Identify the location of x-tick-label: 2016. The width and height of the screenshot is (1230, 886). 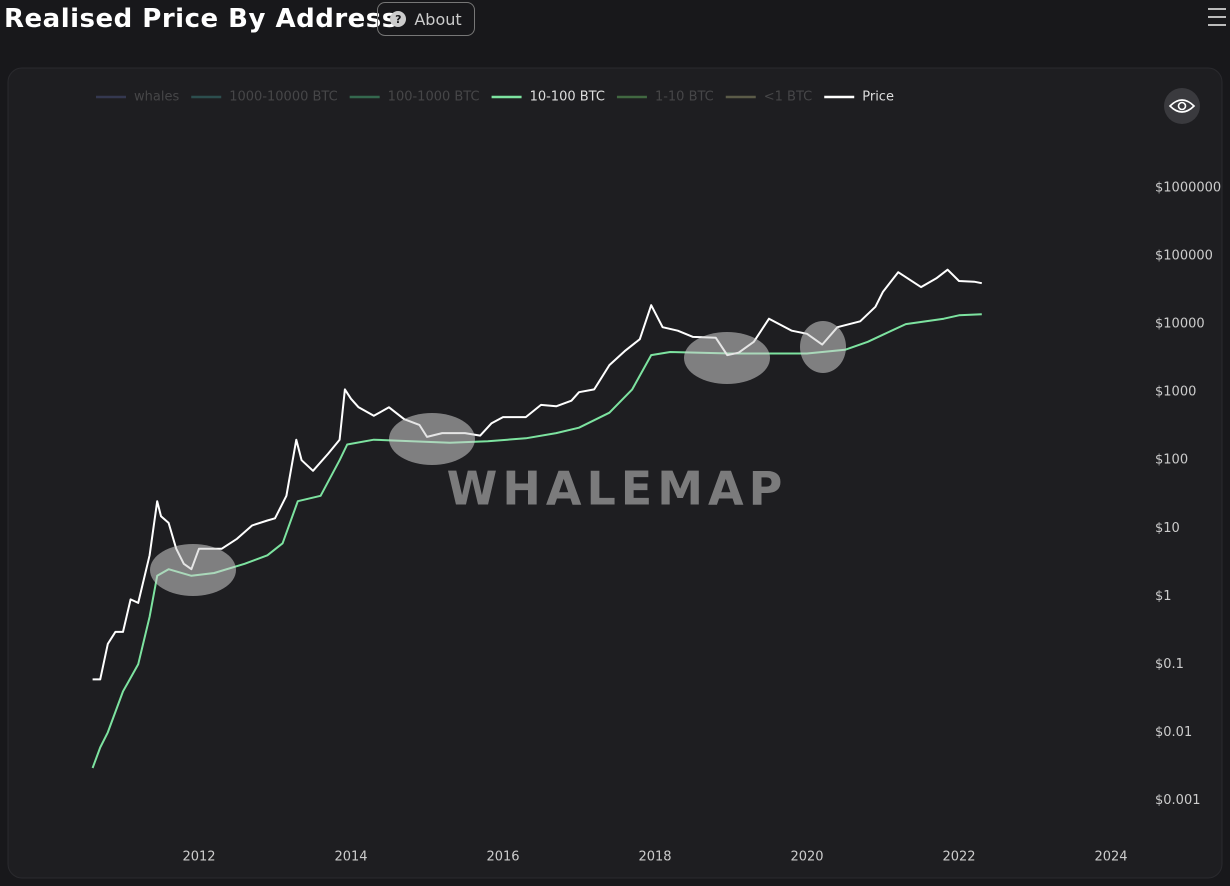
(502, 857).